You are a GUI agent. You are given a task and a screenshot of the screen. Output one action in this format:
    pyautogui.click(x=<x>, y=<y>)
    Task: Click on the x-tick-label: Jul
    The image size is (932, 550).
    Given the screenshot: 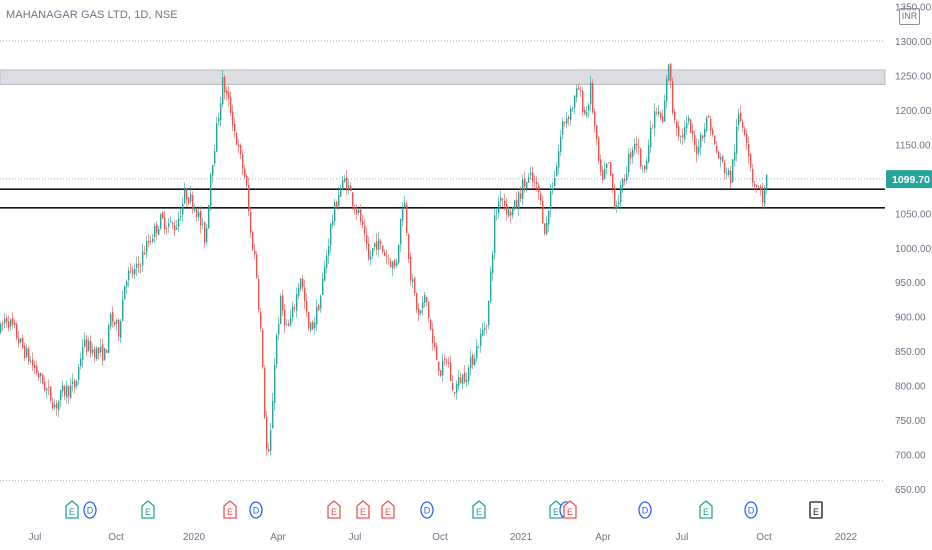 What is the action you would take?
    pyautogui.click(x=355, y=537)
    